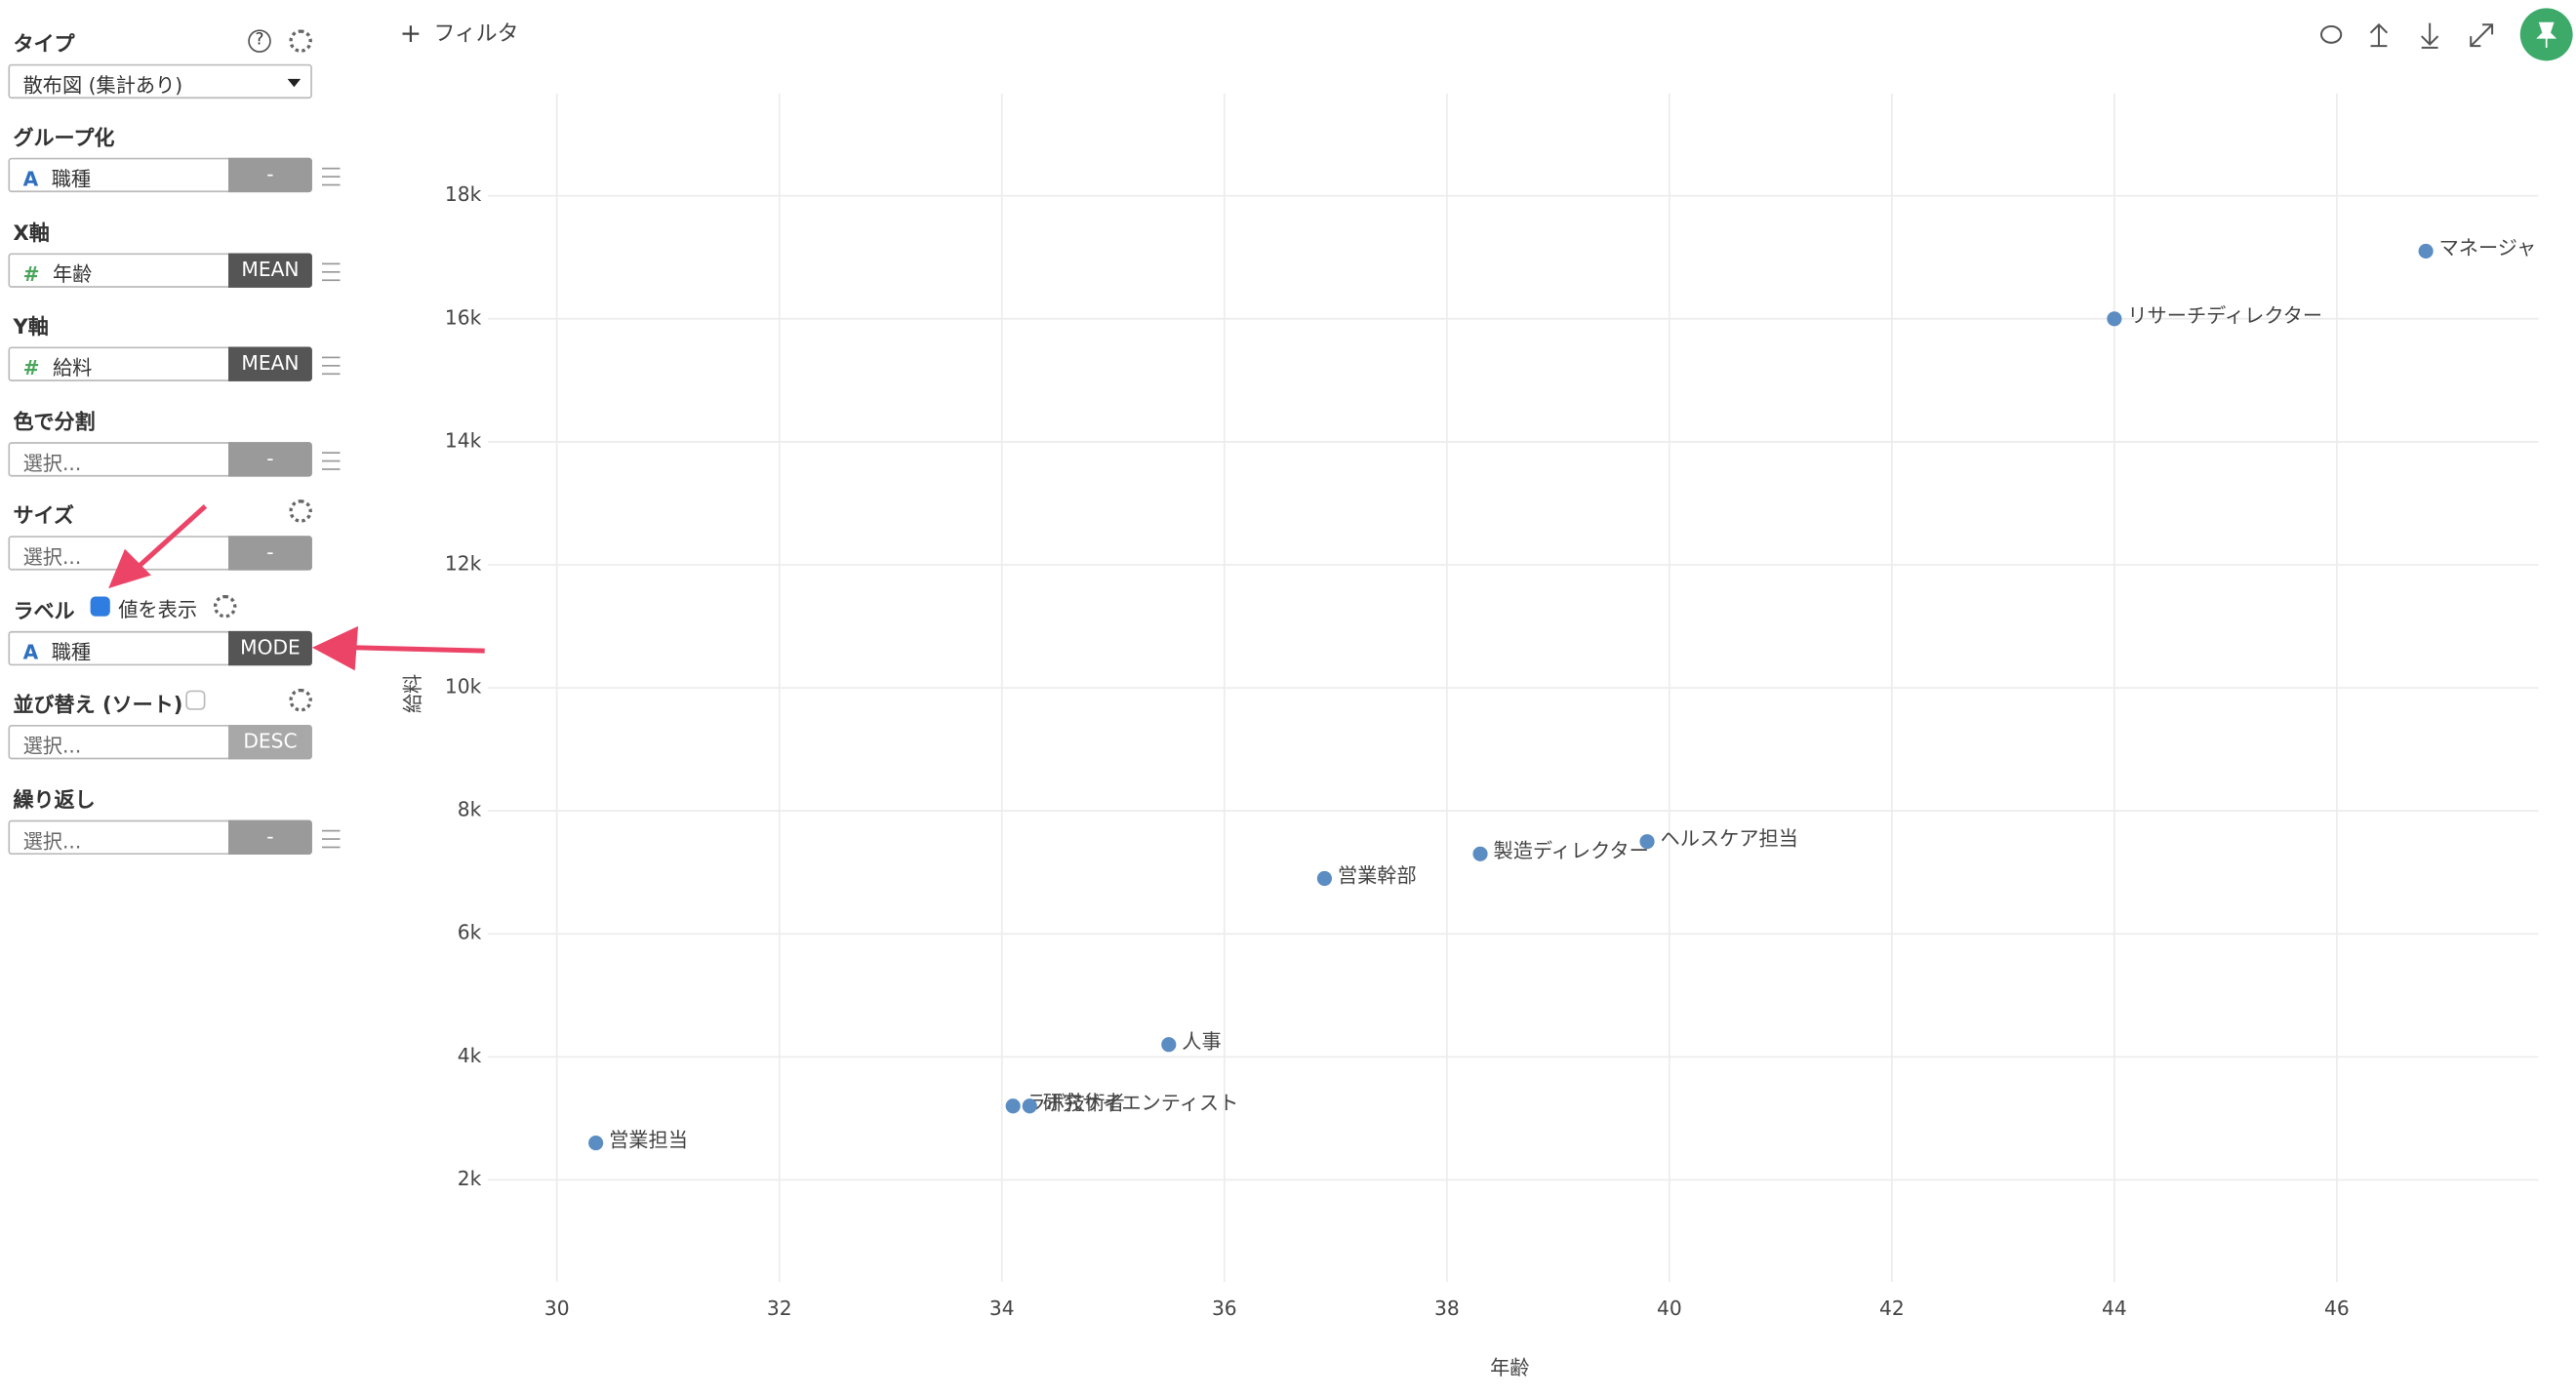 The height and width of the screenshot is (1397, 2576). Describe the element at coordinates (411, 34) in the screenshot. I see `add-icon: +` at that location.